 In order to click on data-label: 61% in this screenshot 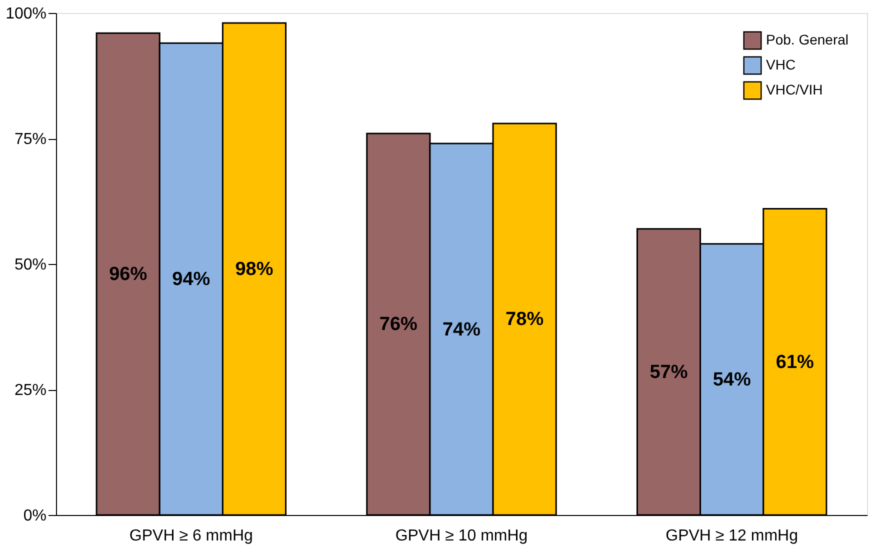, I will do `click(795, 362)`.